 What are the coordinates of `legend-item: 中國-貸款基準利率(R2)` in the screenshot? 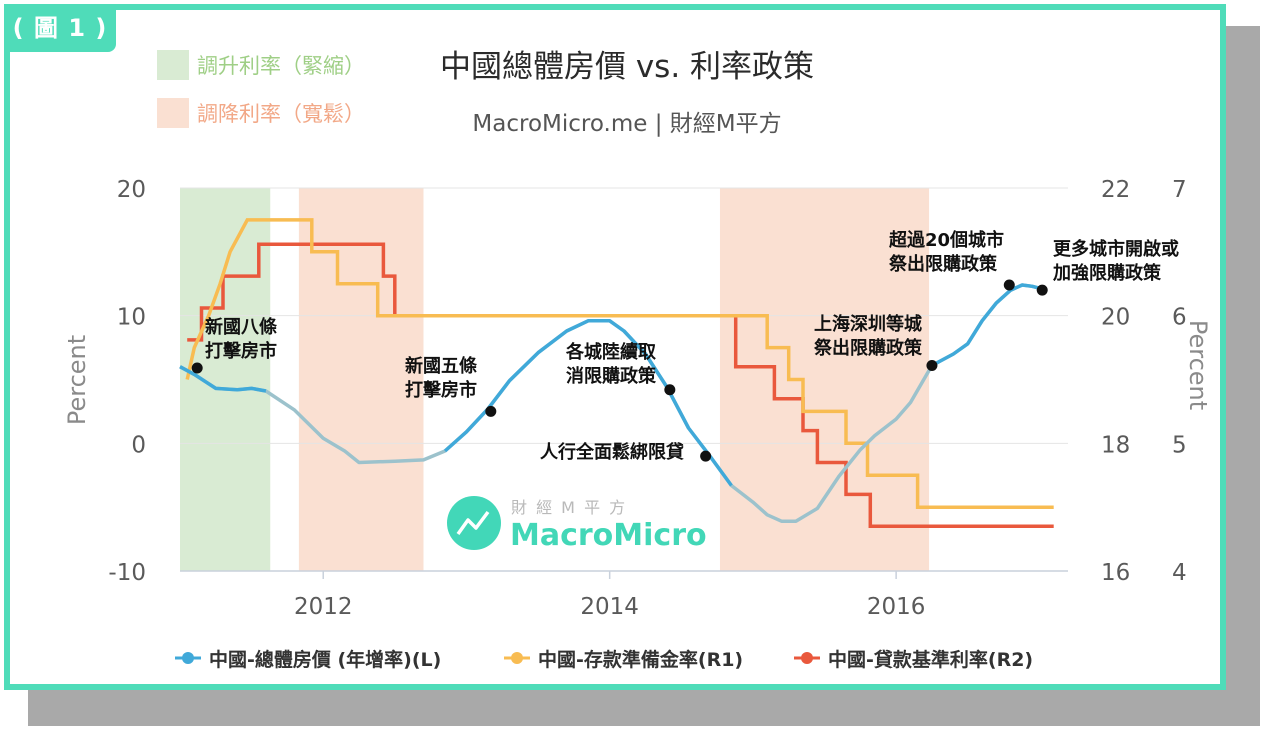 It's located at (913, 659).